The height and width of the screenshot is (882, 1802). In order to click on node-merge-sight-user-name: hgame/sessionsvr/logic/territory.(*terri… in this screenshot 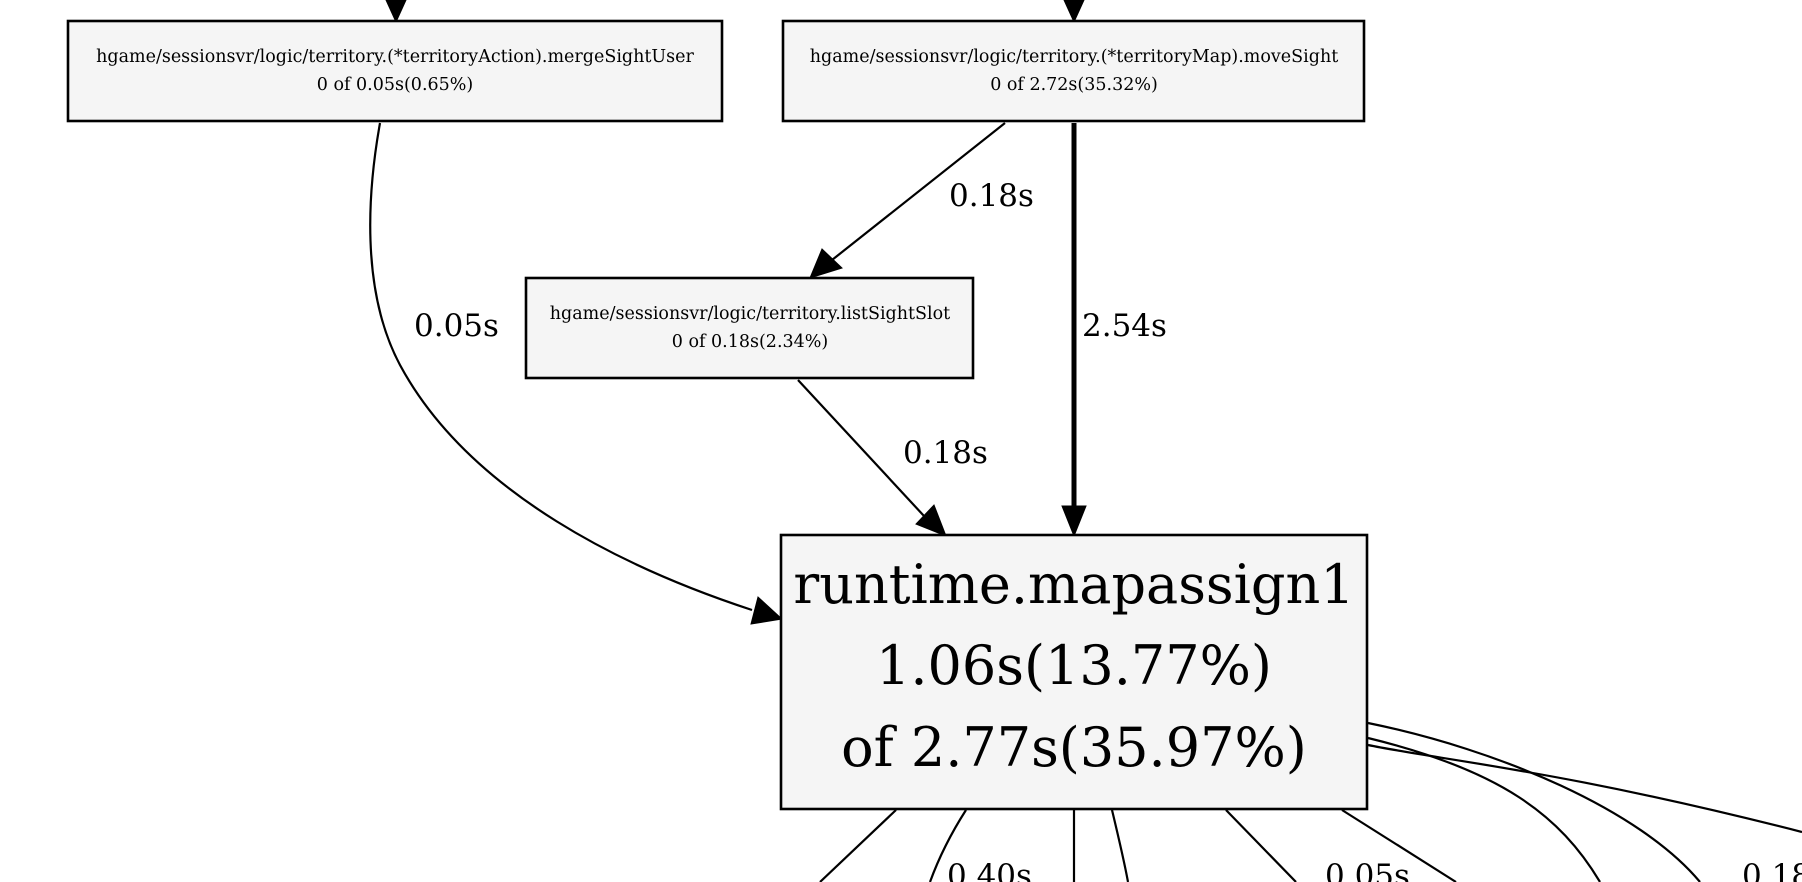, I will do `click(395, 57)`.